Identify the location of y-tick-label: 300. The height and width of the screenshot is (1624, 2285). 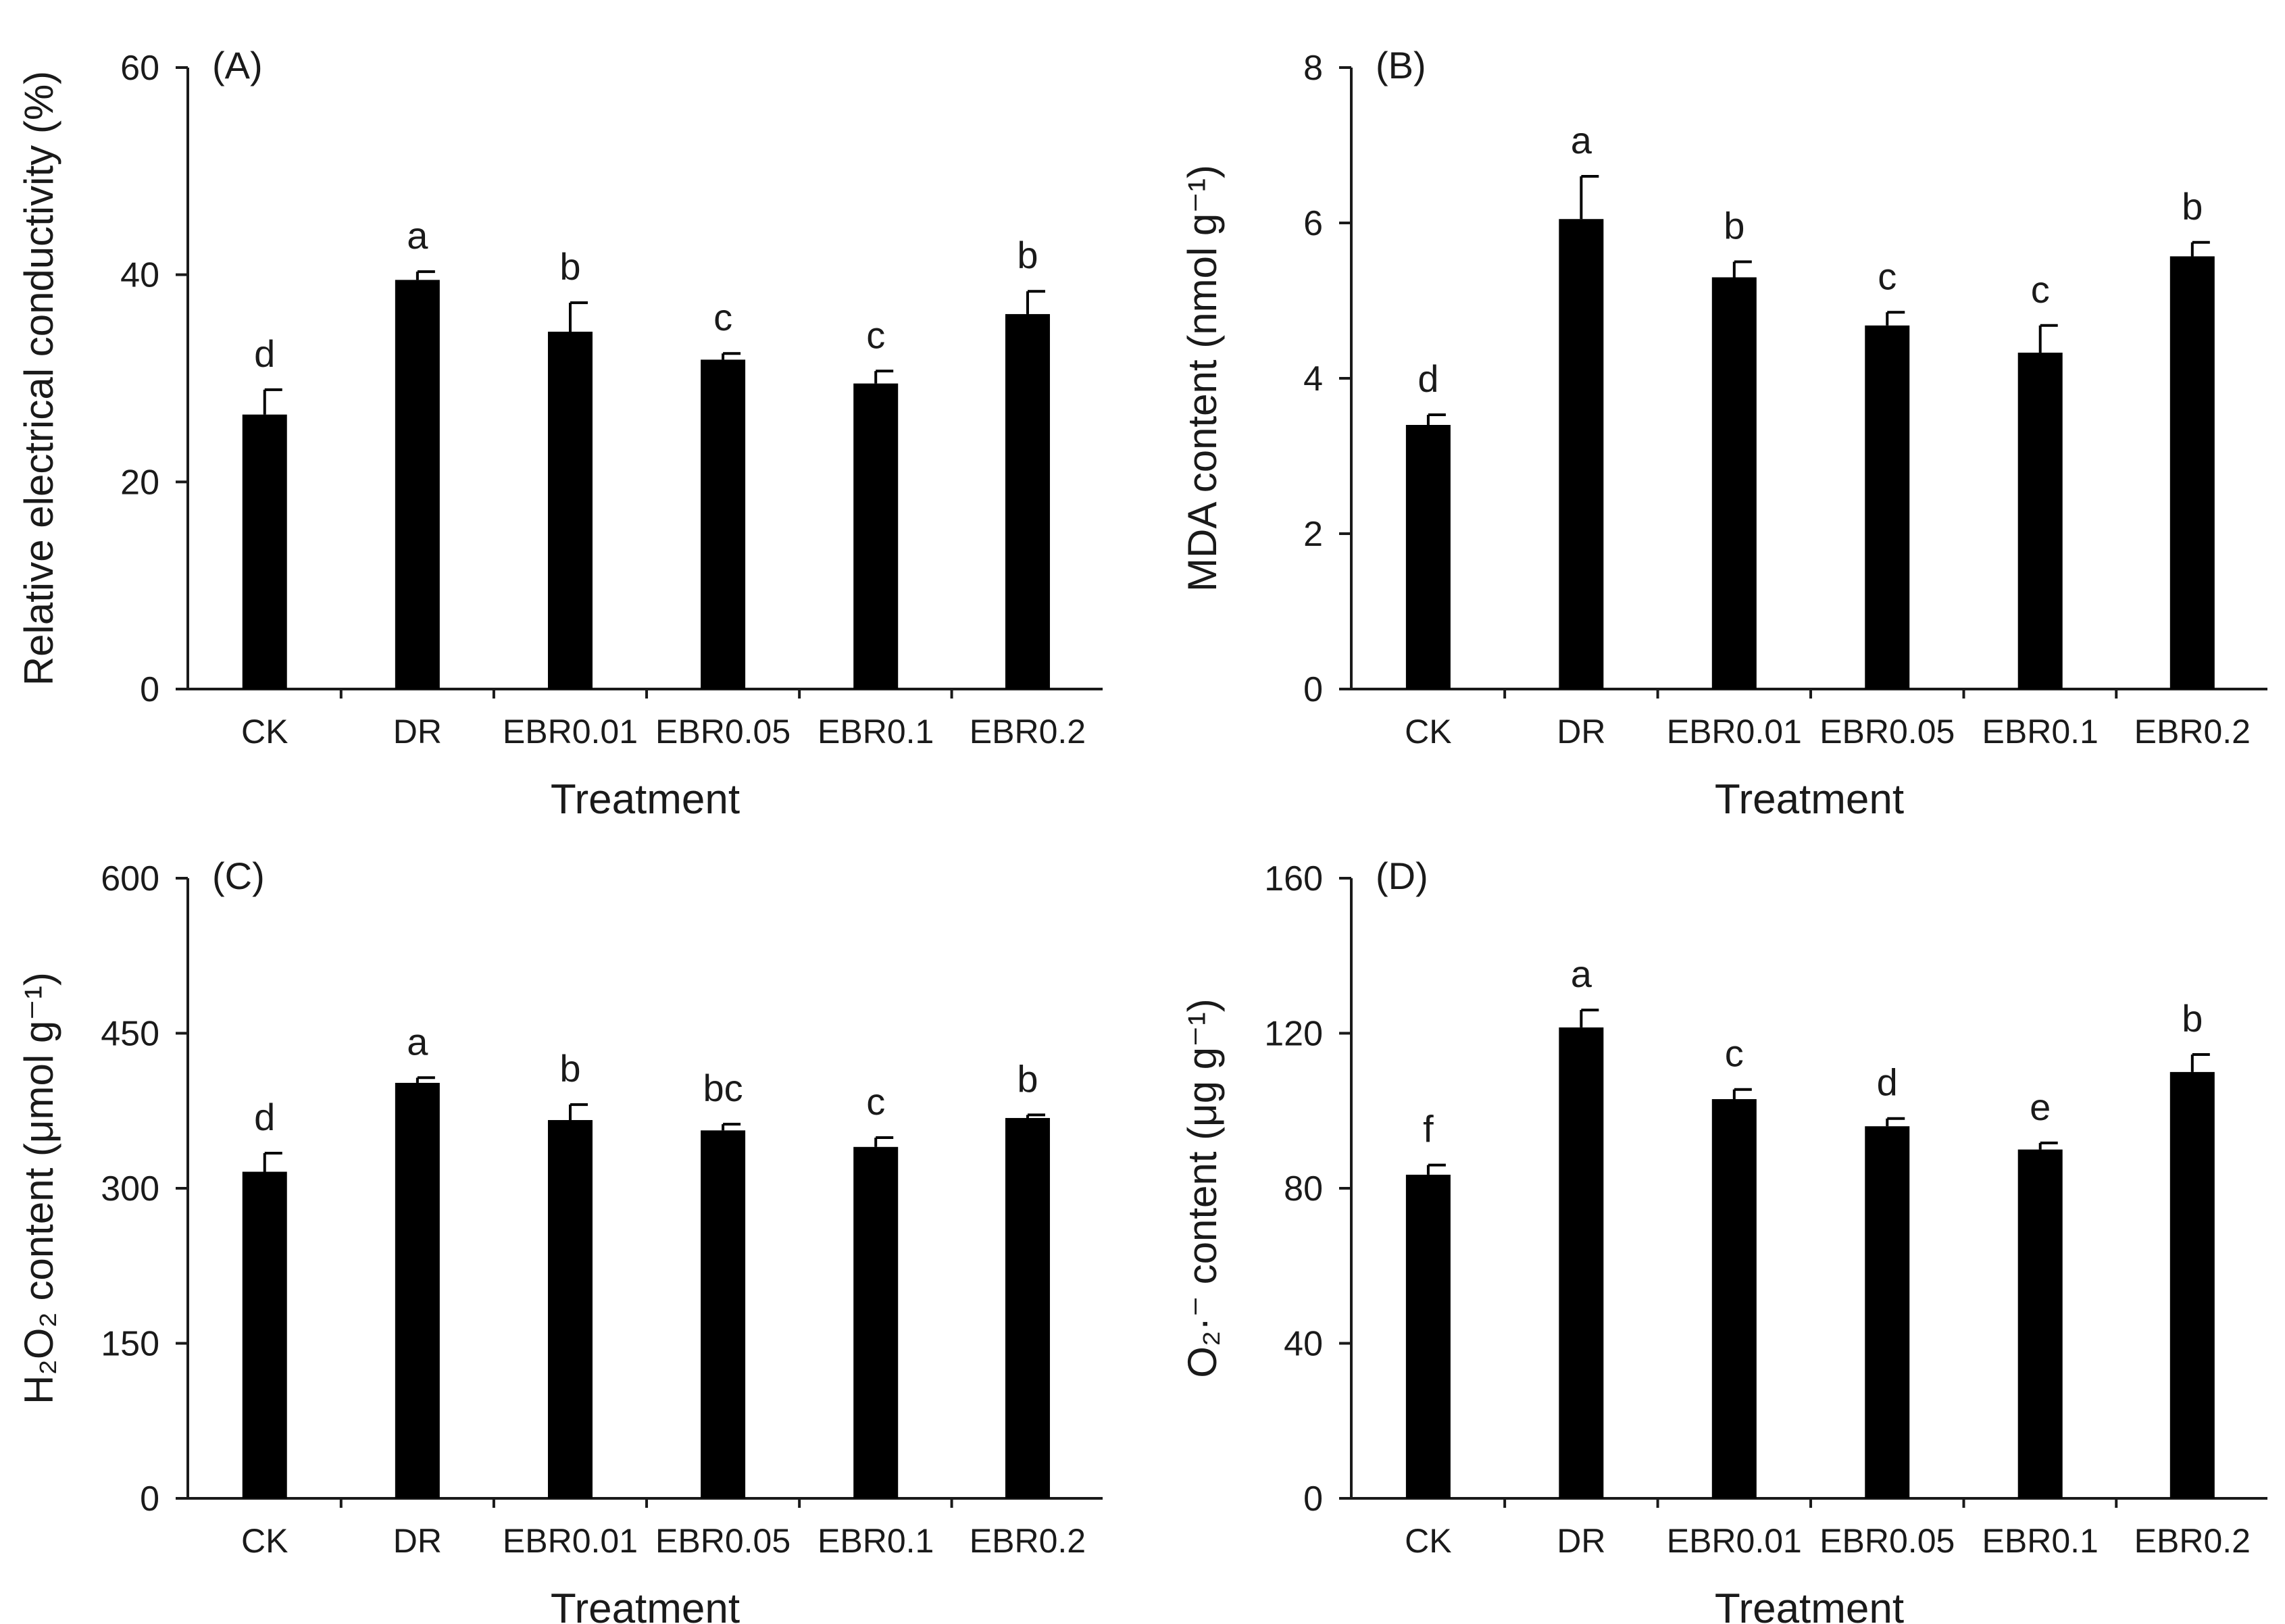
(130, 1189).